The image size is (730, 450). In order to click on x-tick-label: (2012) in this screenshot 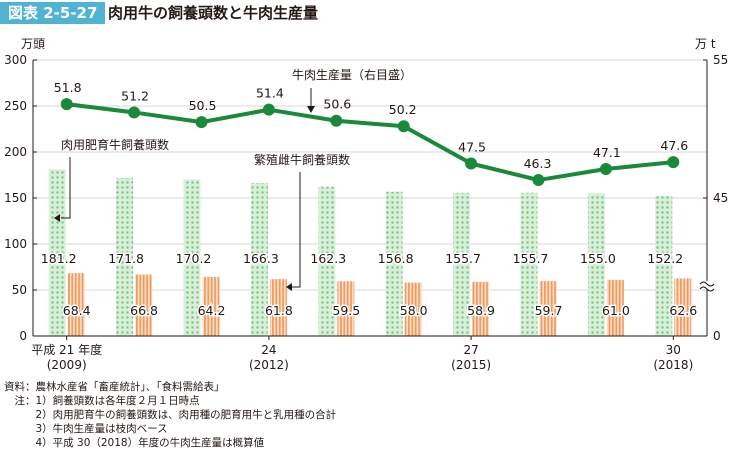, I will do `click(269, 365)`.